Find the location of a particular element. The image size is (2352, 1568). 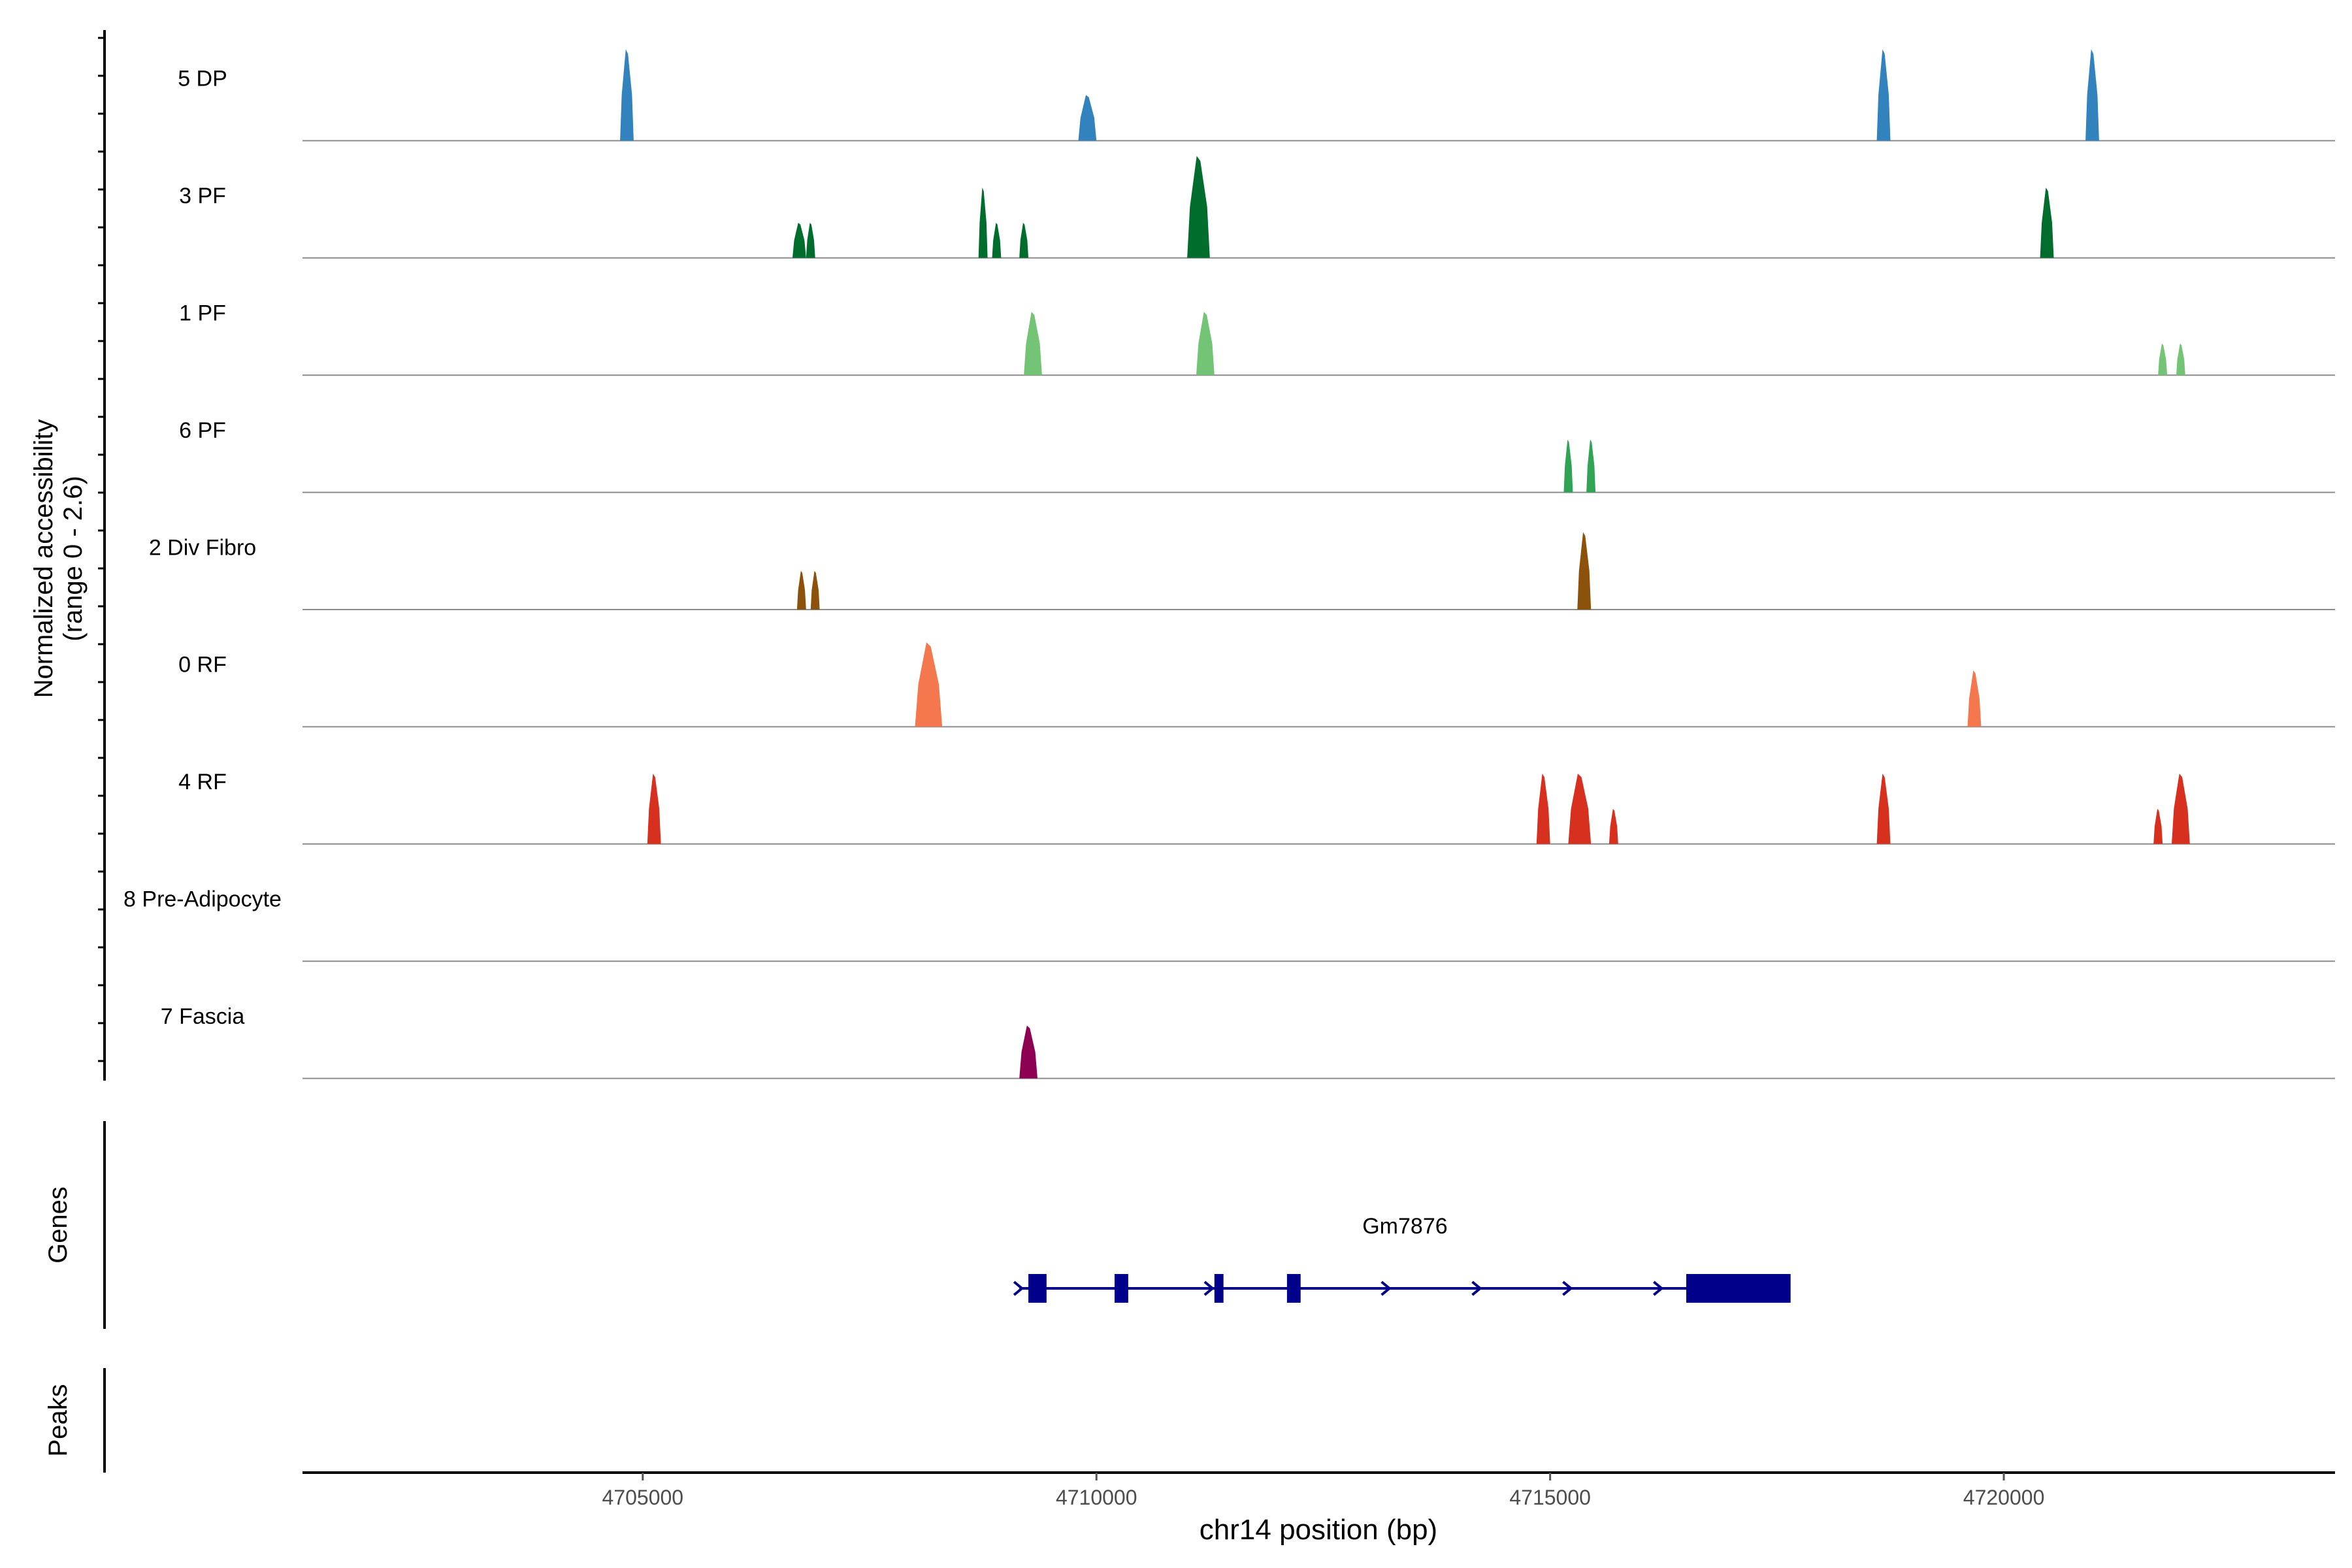

gene-models: Gm7876 is located at coordinates (1402, 1258).